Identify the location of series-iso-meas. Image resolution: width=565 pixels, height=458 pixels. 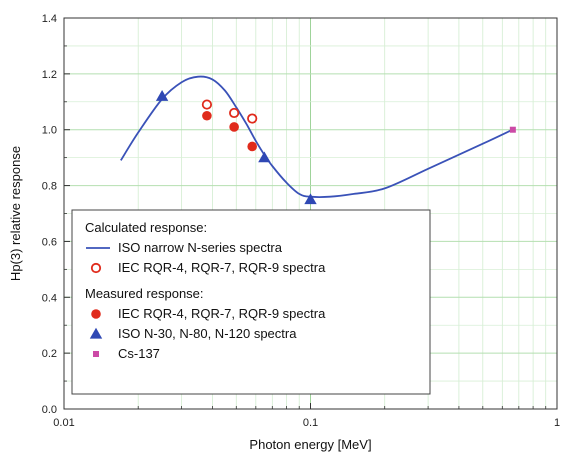
(236, 147).